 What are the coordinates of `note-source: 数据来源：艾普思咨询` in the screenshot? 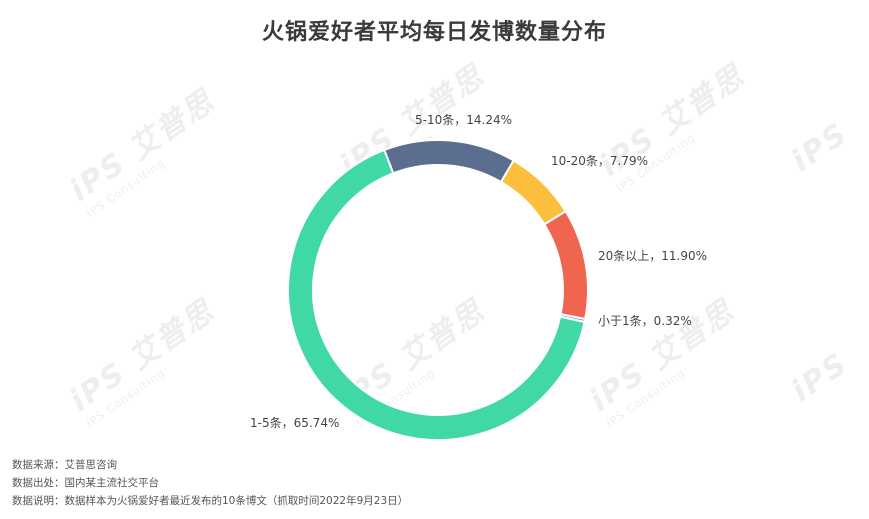 It's located at (64, 465).